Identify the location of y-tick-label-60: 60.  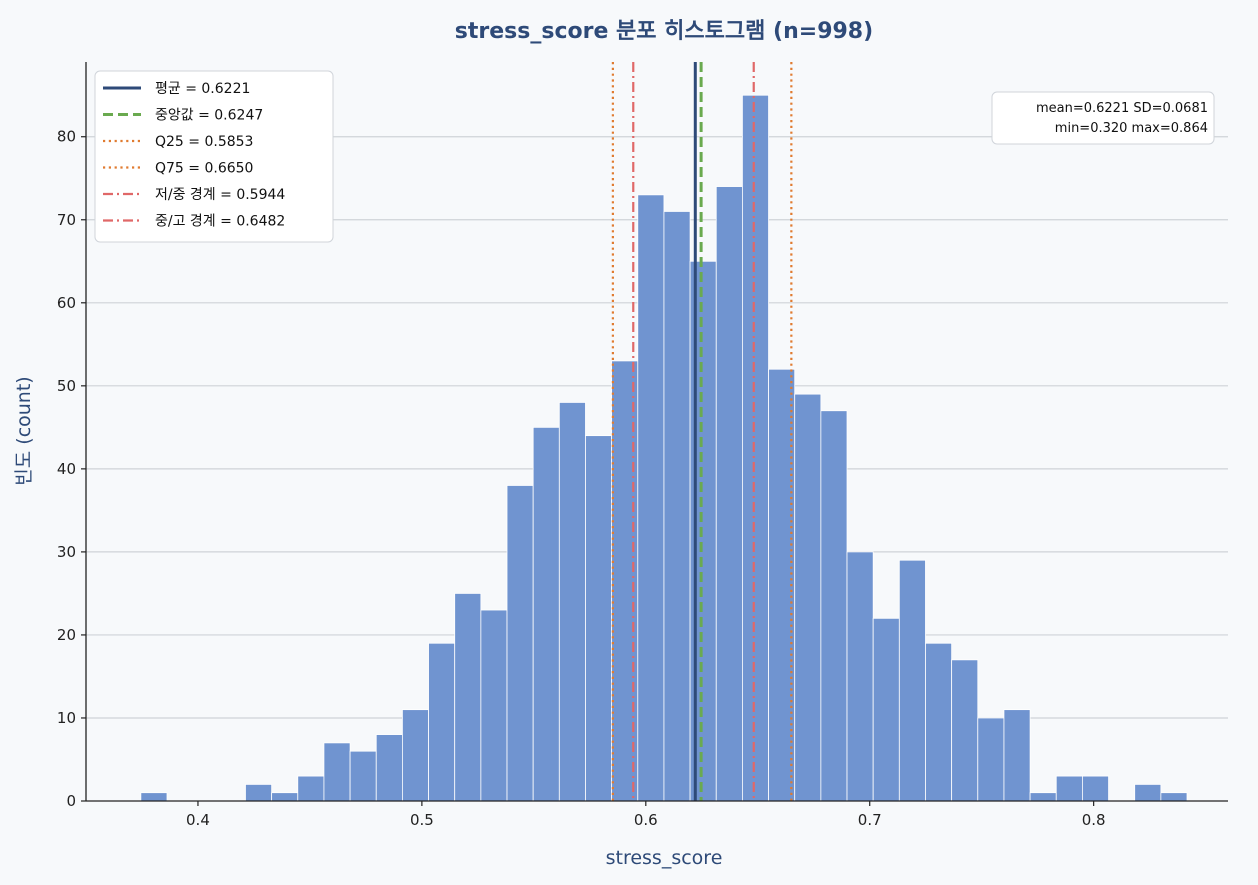
(66, 303).